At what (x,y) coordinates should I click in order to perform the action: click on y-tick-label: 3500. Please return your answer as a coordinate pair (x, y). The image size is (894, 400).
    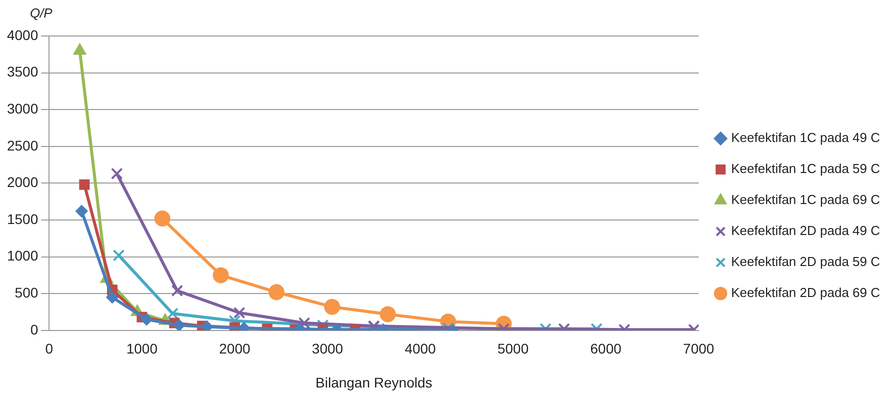
    Looking at the image, I should click on (22, 72).